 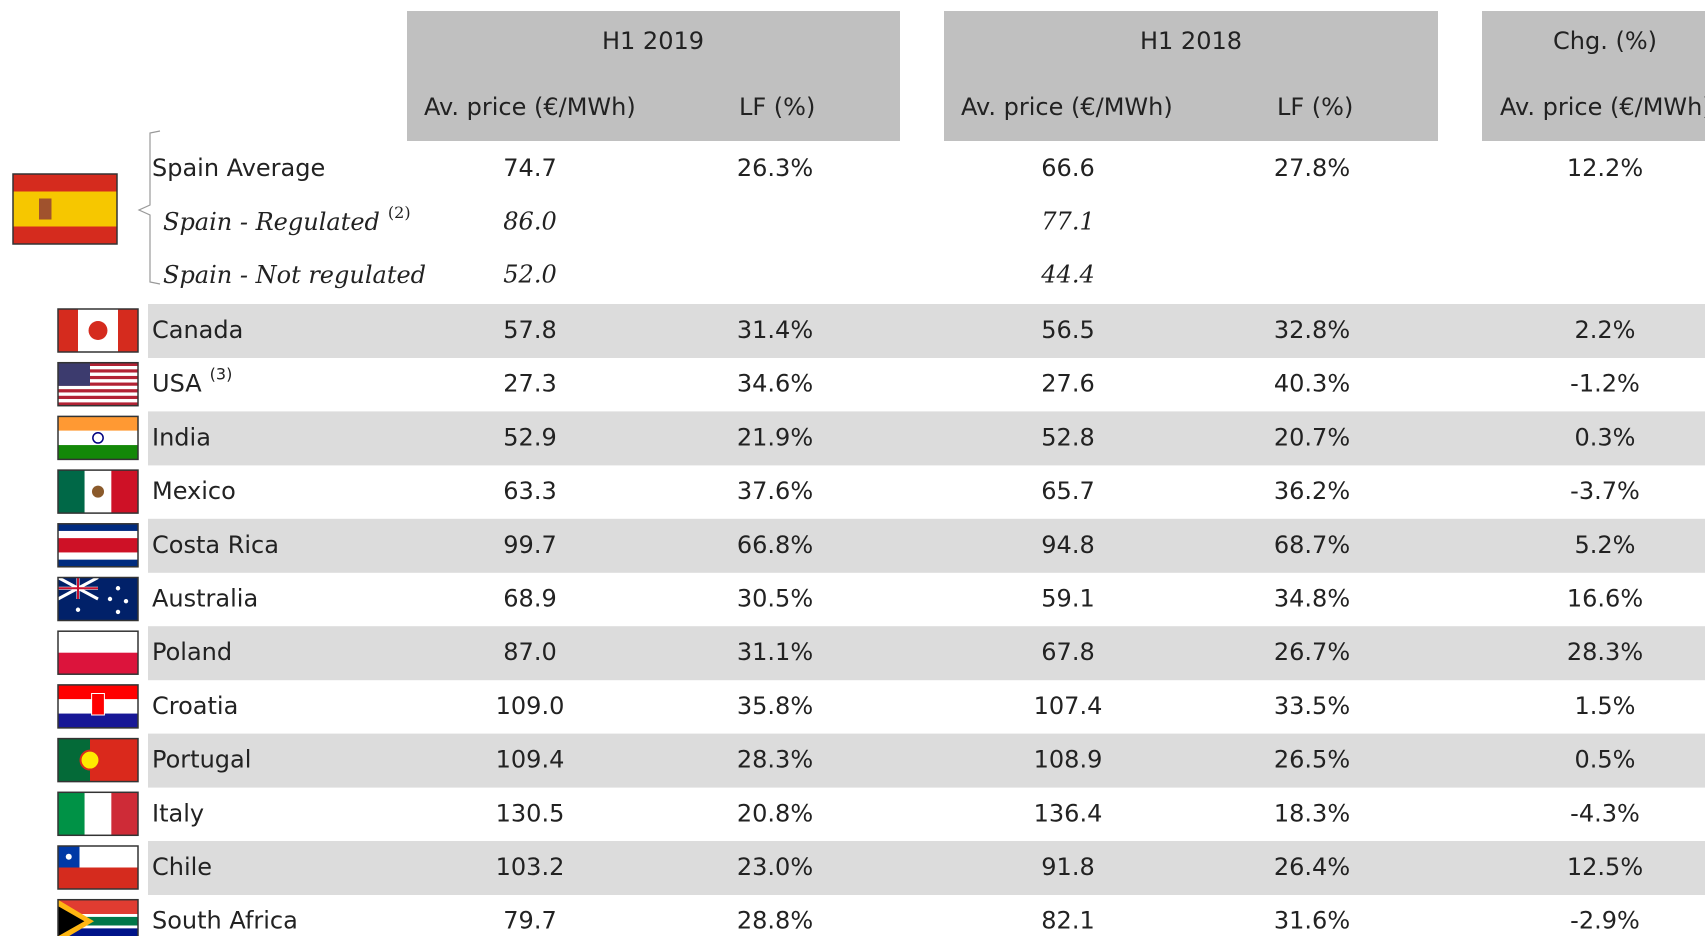 I want to click on cell: 27.8%, so click(x=1312, y=168).